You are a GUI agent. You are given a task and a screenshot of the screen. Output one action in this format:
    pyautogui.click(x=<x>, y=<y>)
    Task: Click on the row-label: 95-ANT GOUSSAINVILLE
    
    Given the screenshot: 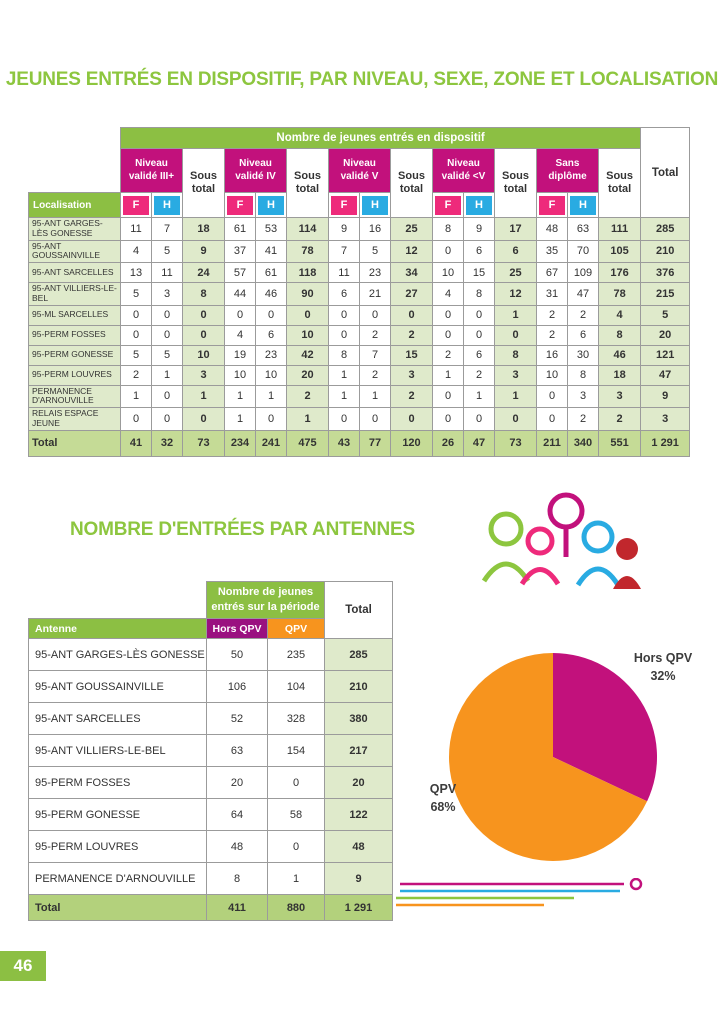 What is the action you would take?
    pyautogui.click(x=74, y=251)
    